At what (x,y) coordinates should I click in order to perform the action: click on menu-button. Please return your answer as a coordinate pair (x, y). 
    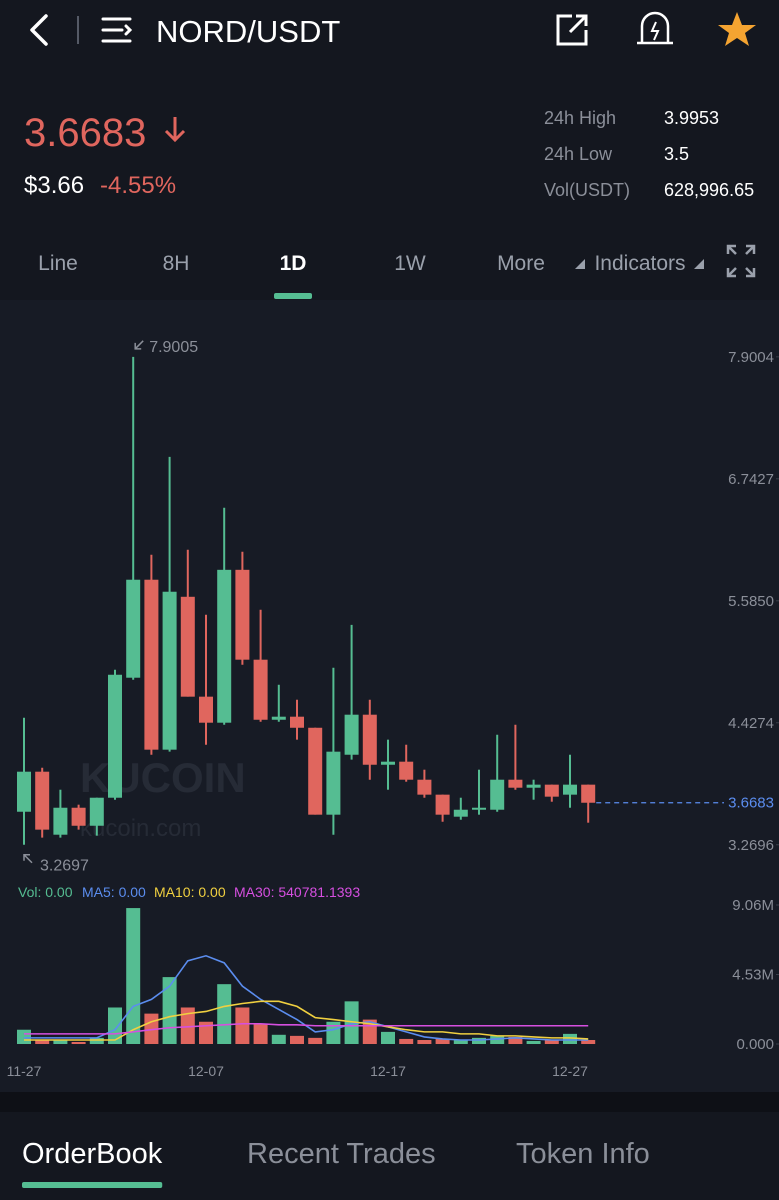
    Looking at the image, I should click on (117, 30).